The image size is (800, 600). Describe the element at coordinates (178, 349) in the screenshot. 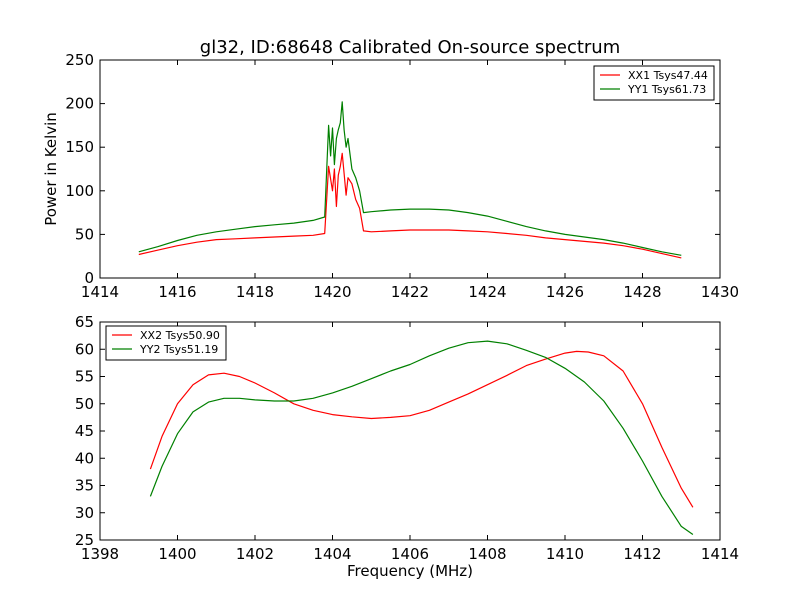

I see `legend-label: YY2 Tsys51.19` at that location.